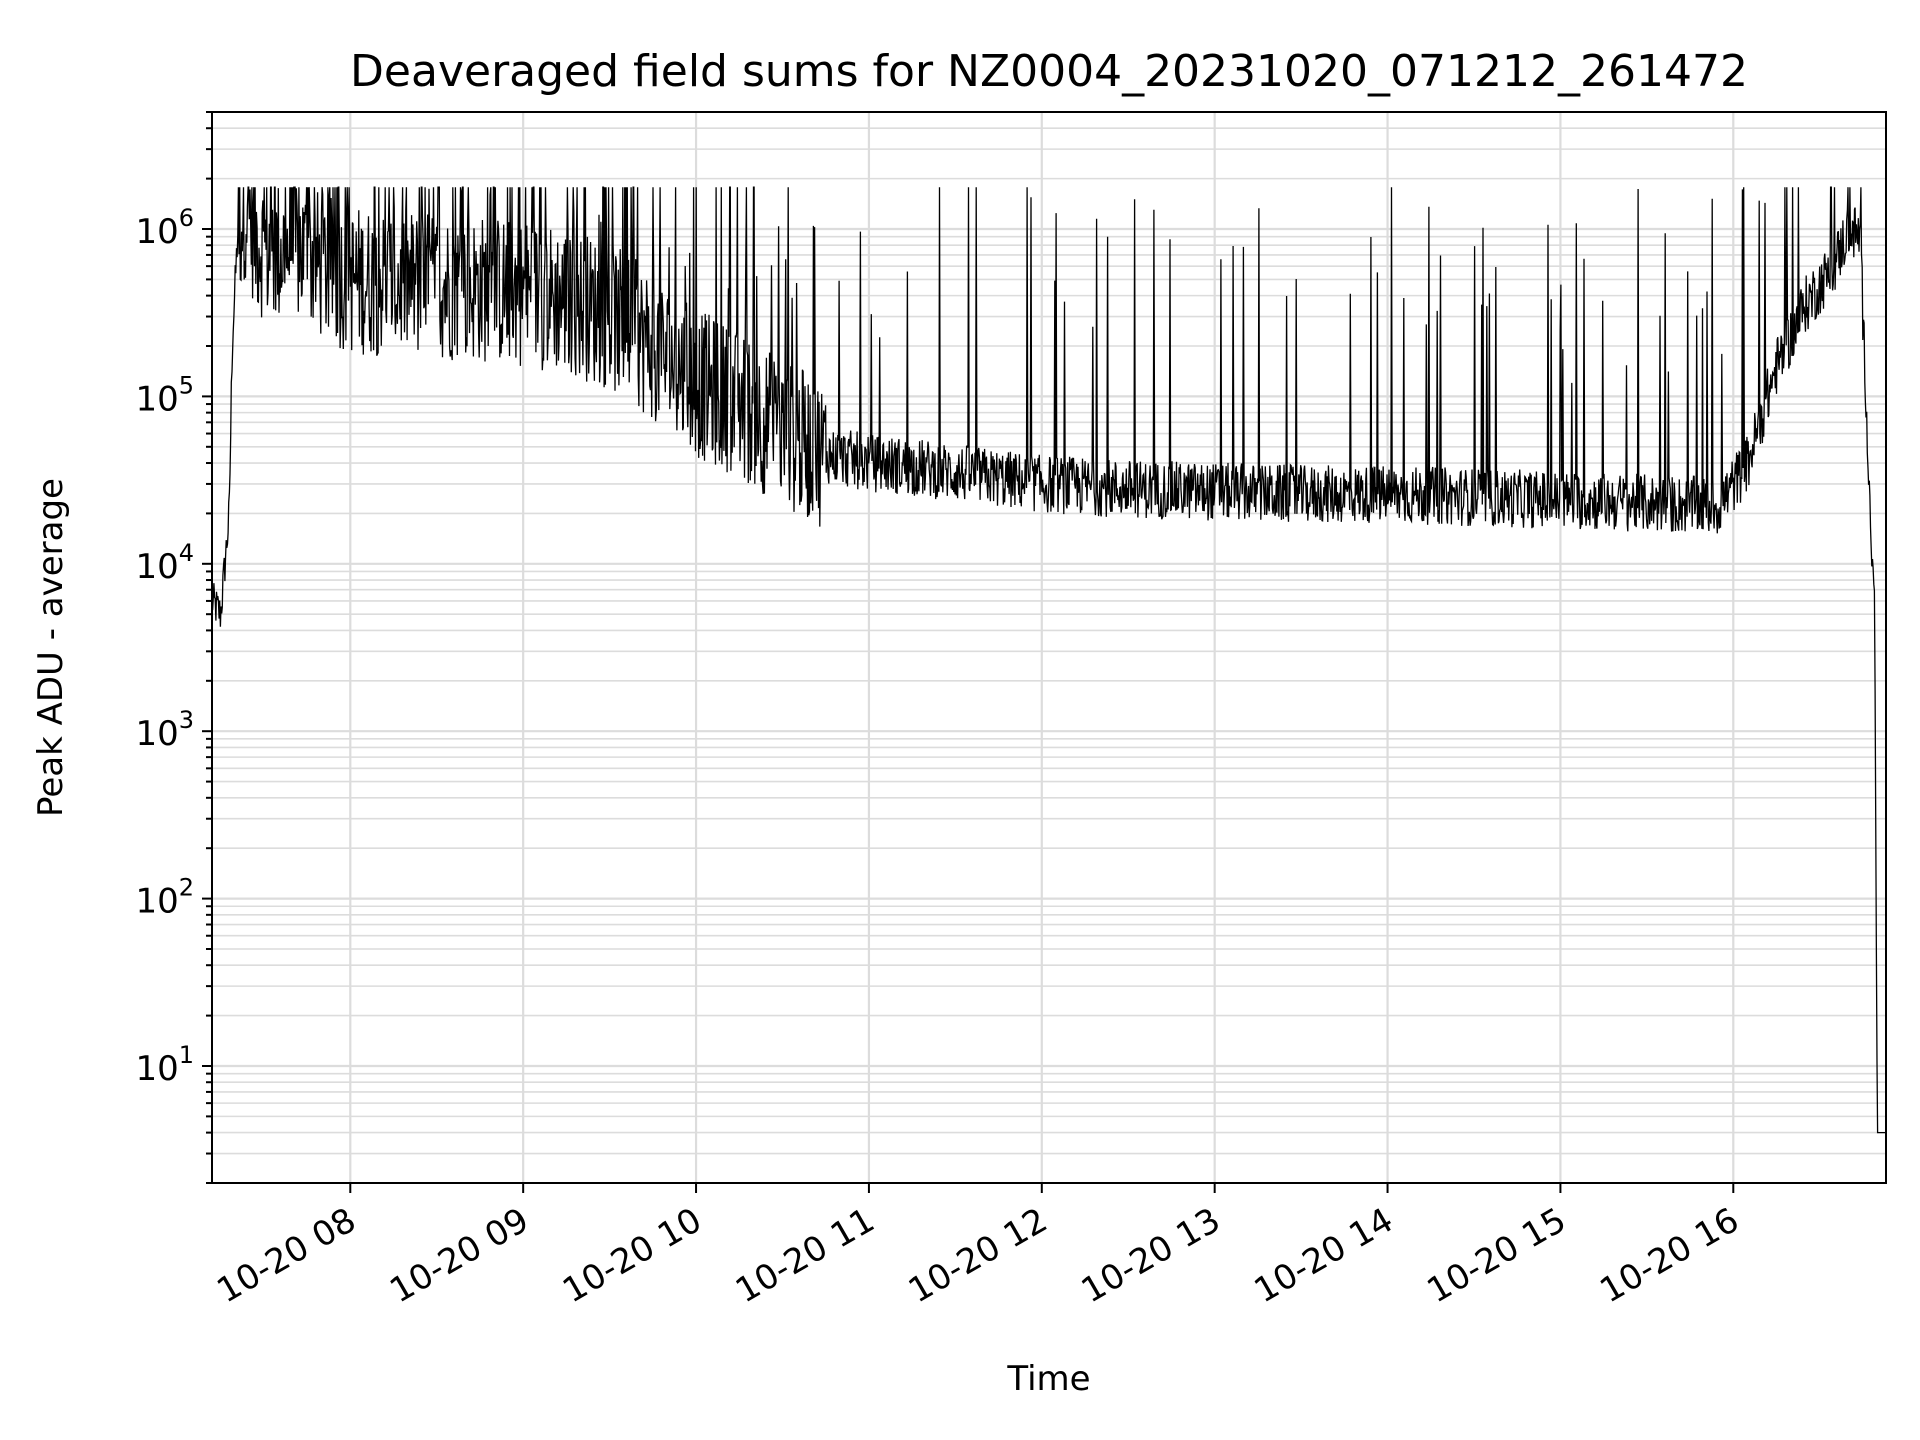 The width and height of the screenshot is (1920, 1440). I want to click on y-axis-label: Peak ADU - average, so click(51, 647).